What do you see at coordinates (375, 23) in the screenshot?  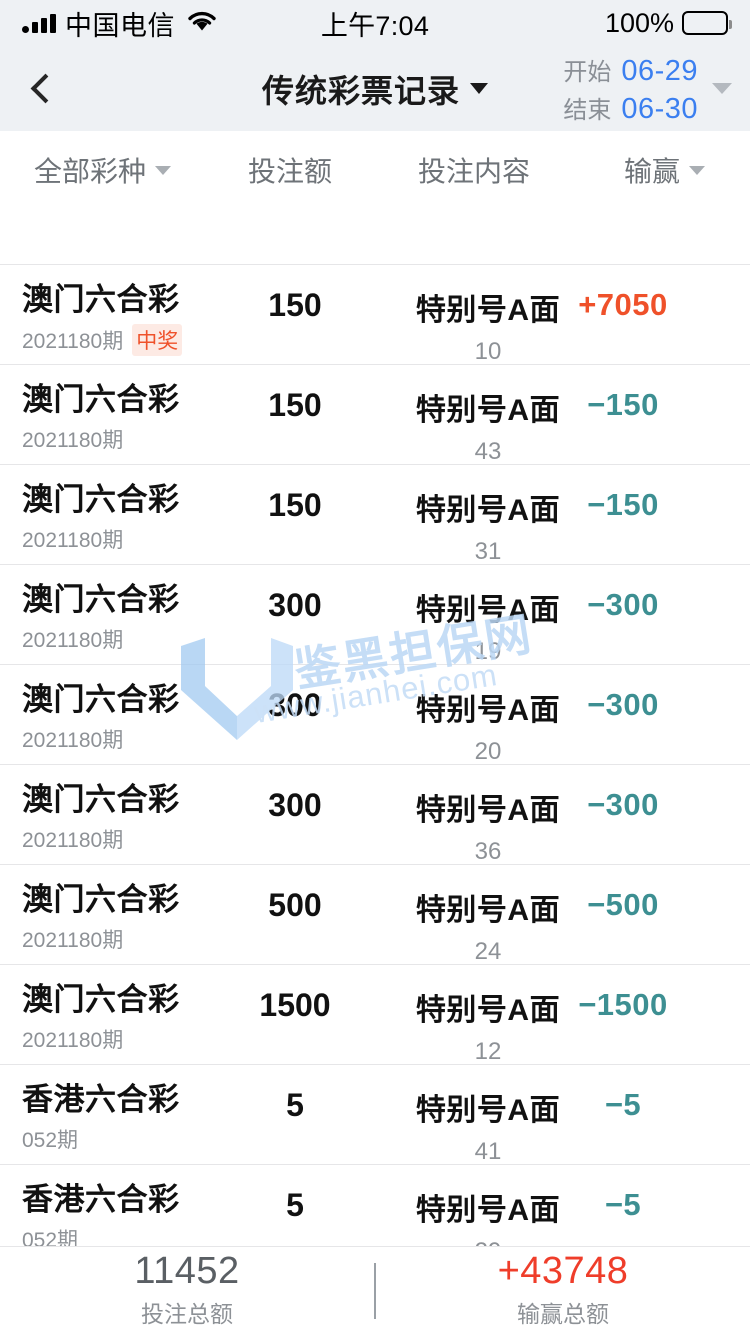 I see `status-bar: 中国电信 上午7:04 100%` at bounding box center [375, 23].